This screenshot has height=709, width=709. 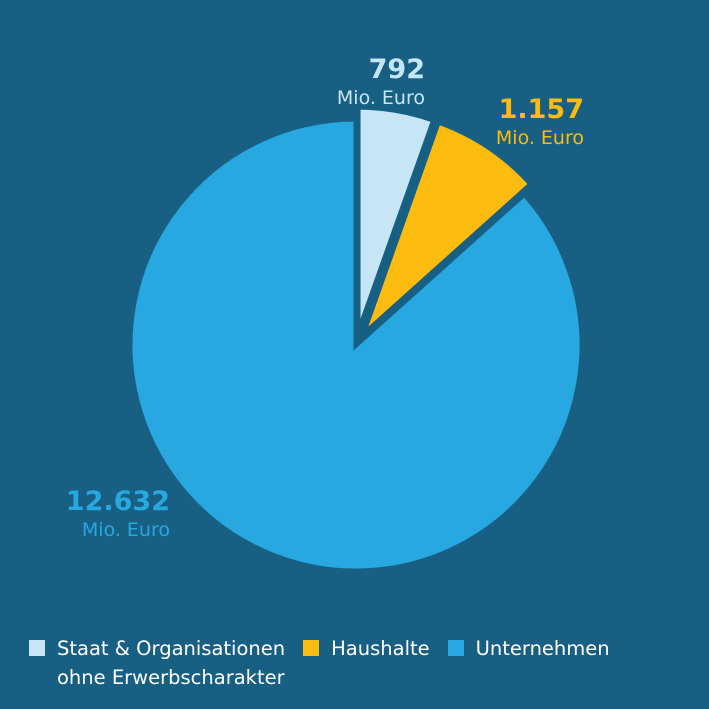 I want to click on pie-slice-staat, so click(x=396, y=219).